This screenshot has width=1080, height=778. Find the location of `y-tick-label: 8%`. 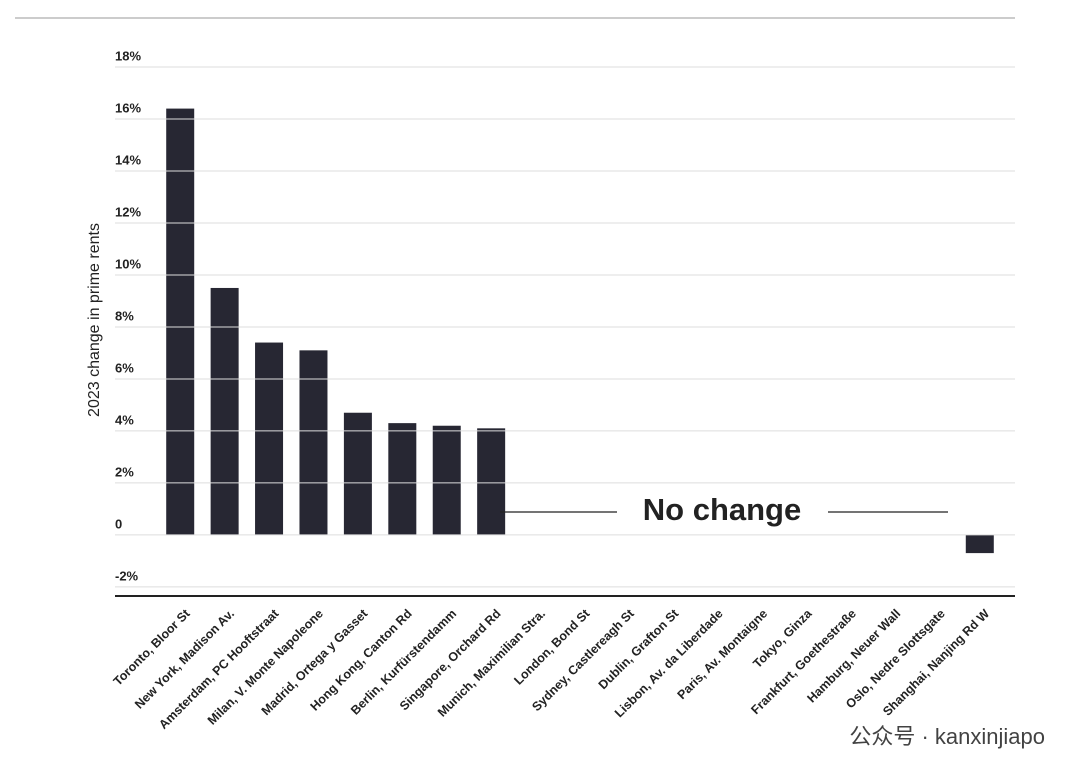

y-tick-label: 8% is located at coordinates (124, 315).